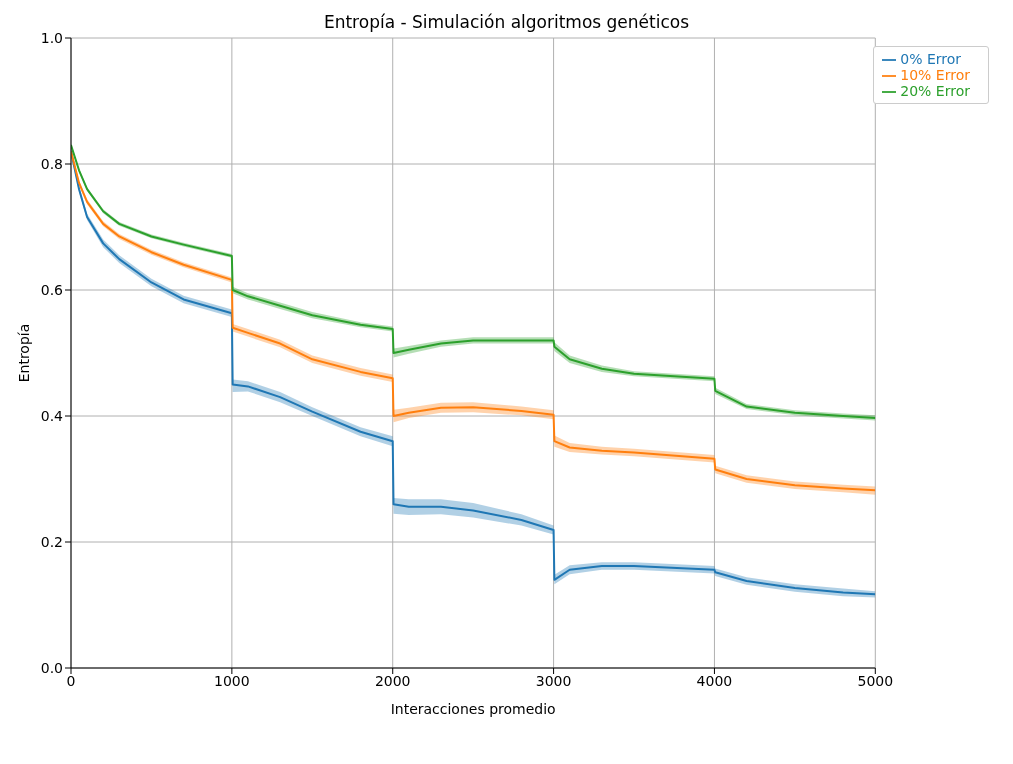  I want to click on chart-title: Entropía - Simulación algoritmos genéticos, so click(506, 22).